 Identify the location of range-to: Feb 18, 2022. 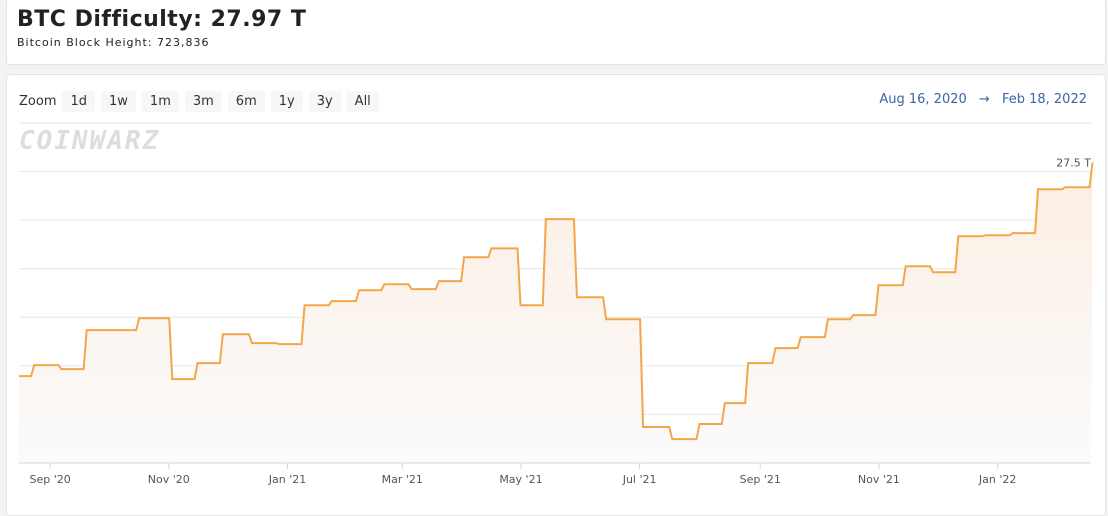
(1044, 99).